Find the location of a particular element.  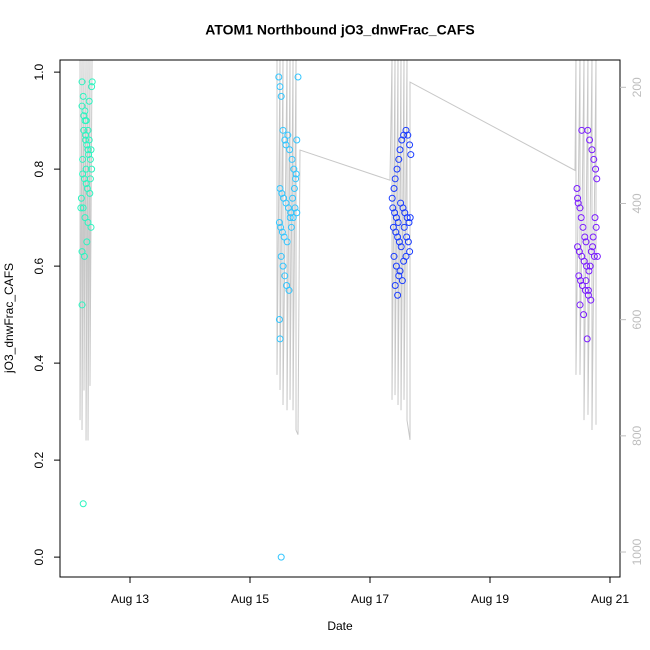

y-tick-label: 0.6 is located at coordinates (39, 265).